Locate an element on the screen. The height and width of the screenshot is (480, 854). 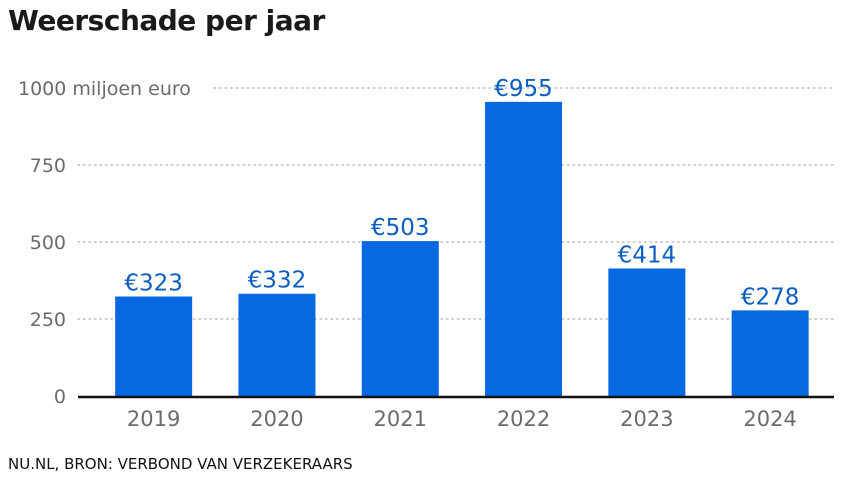
y-tick-label: 1000 miljoen euro is located at coordinates (104, 89).